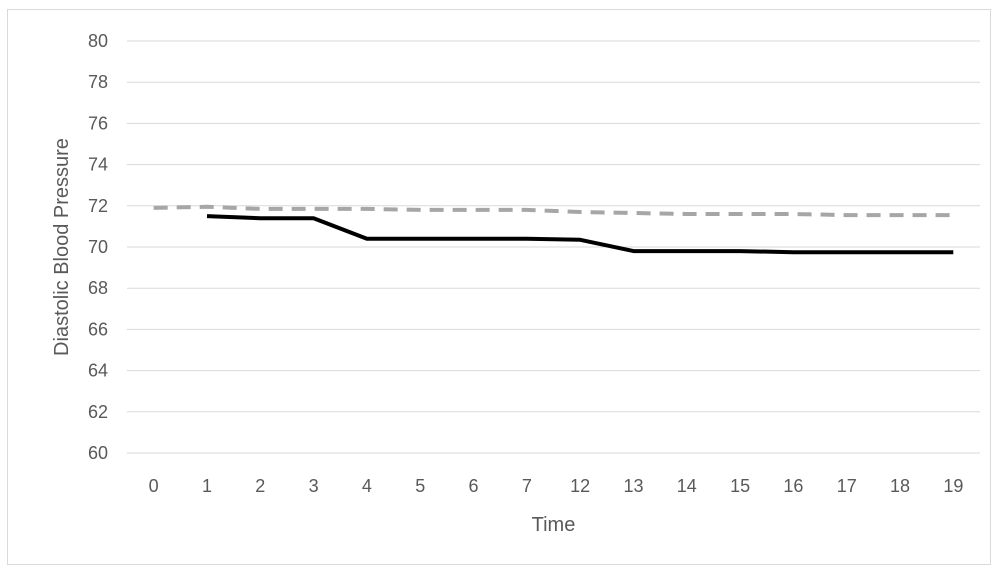 This screenshot has width=998, height=569. I want to click on x-tick-label: 7, so click(527, 486).